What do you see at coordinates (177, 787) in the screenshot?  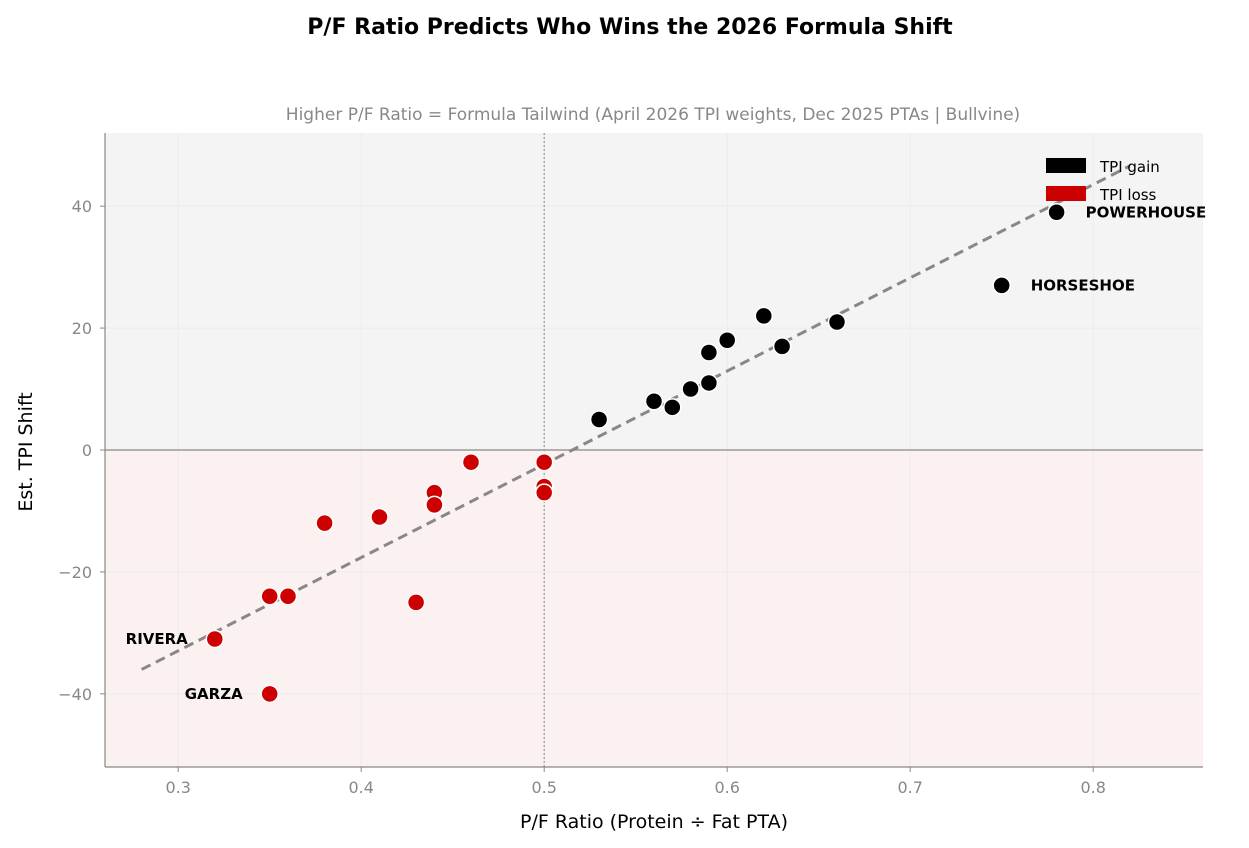 I see `x-tick-label: 0.3` at bounding box center [177, 787].